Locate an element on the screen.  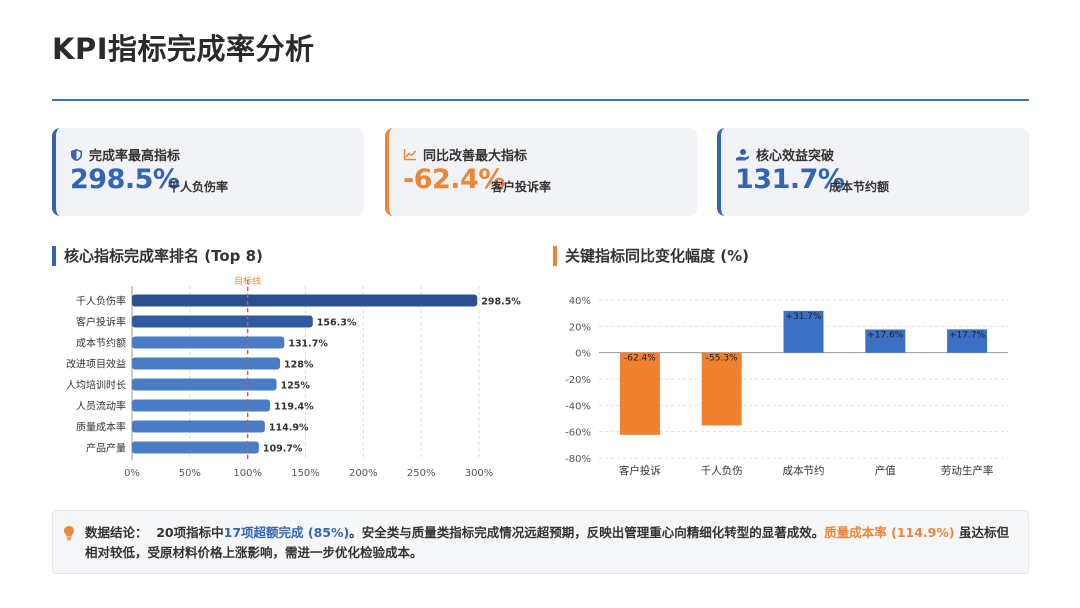
category-label: 客户投诉 is located at coordinates (640, 470).